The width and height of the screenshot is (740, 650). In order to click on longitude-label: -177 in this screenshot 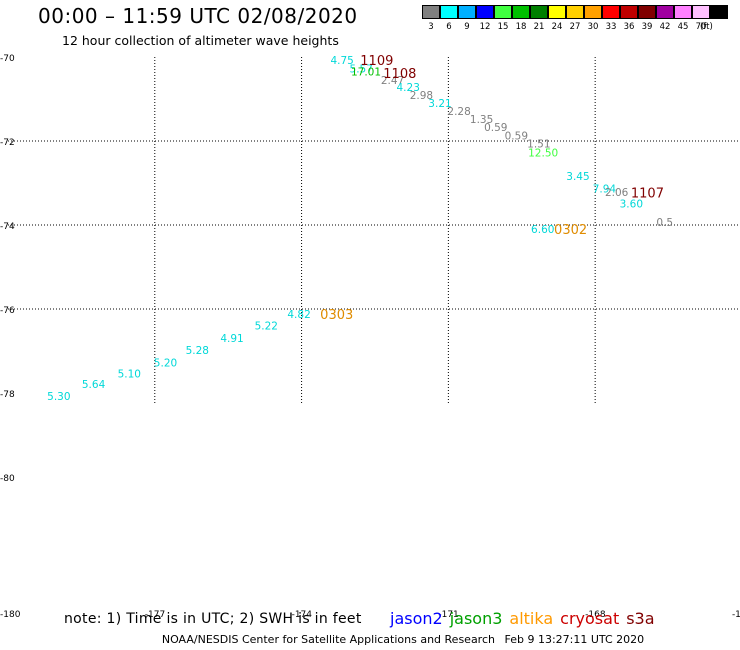, I will do `click(155, 615)`.